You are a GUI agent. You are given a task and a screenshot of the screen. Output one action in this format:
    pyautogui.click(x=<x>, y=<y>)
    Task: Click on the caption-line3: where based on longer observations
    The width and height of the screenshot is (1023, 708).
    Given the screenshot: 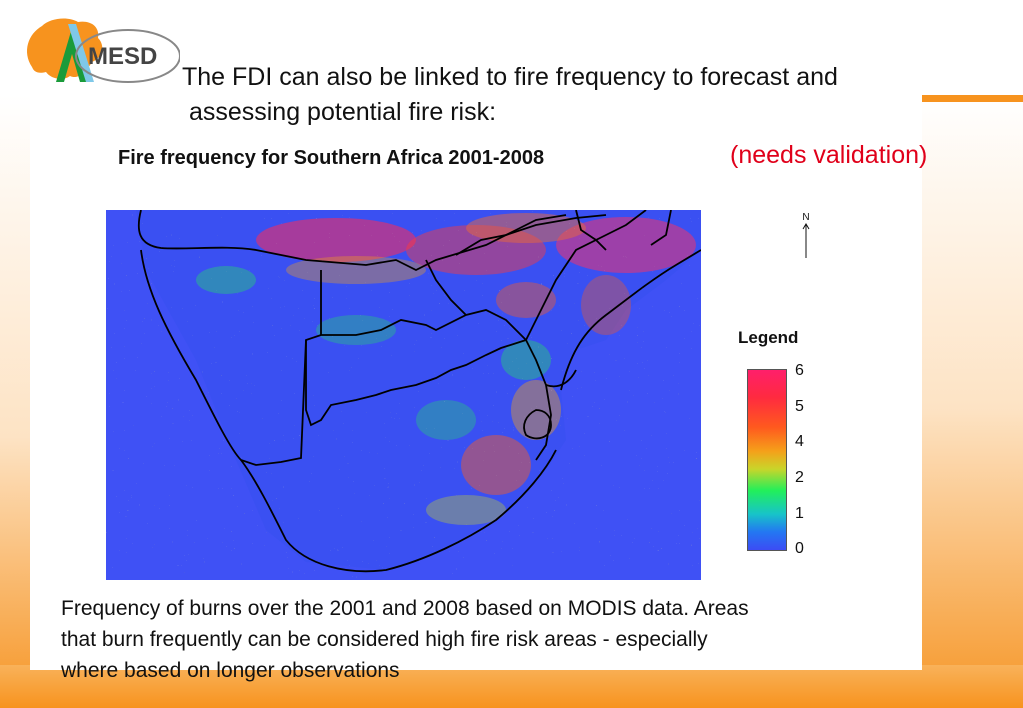 What is the action you would take?
    pyautogui.click(x=230, y=670)
    